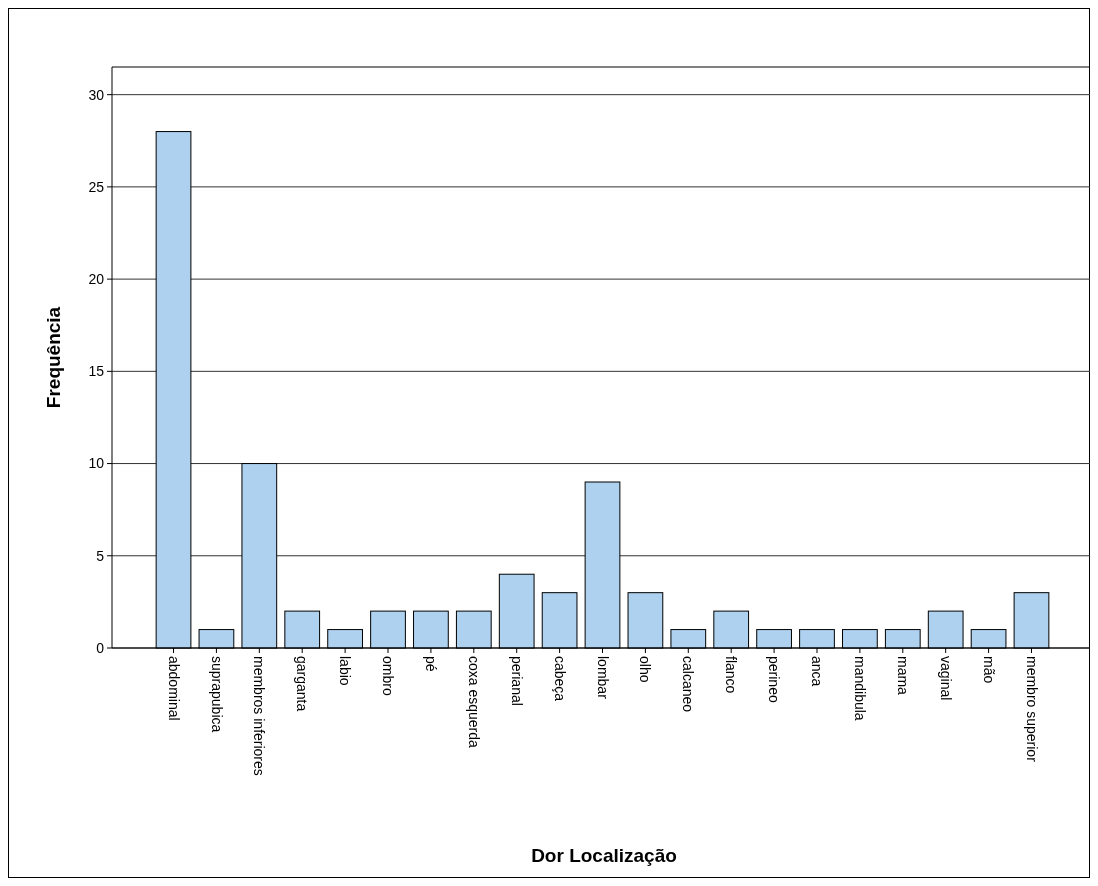  I want to click on y-tick-label: 25, so click(96, 186).